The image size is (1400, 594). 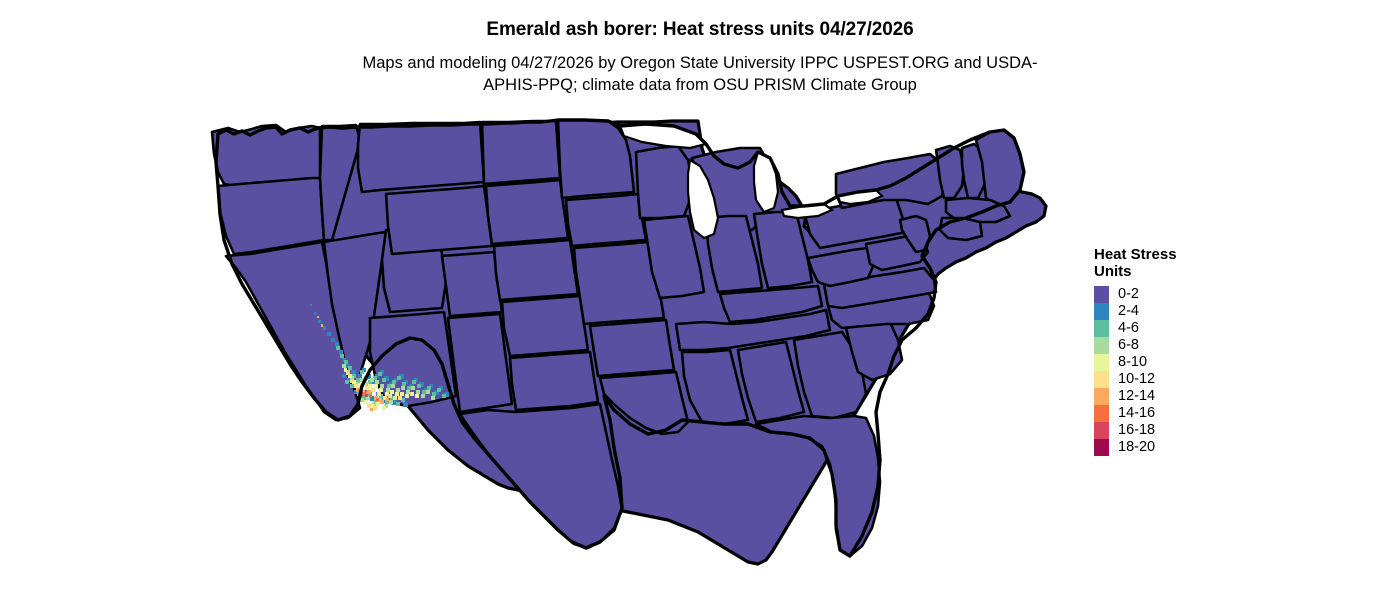 What do you see at coordinates (545, 326) in the screenshot?
I see `state-ks` at bounding box center [545, 326].